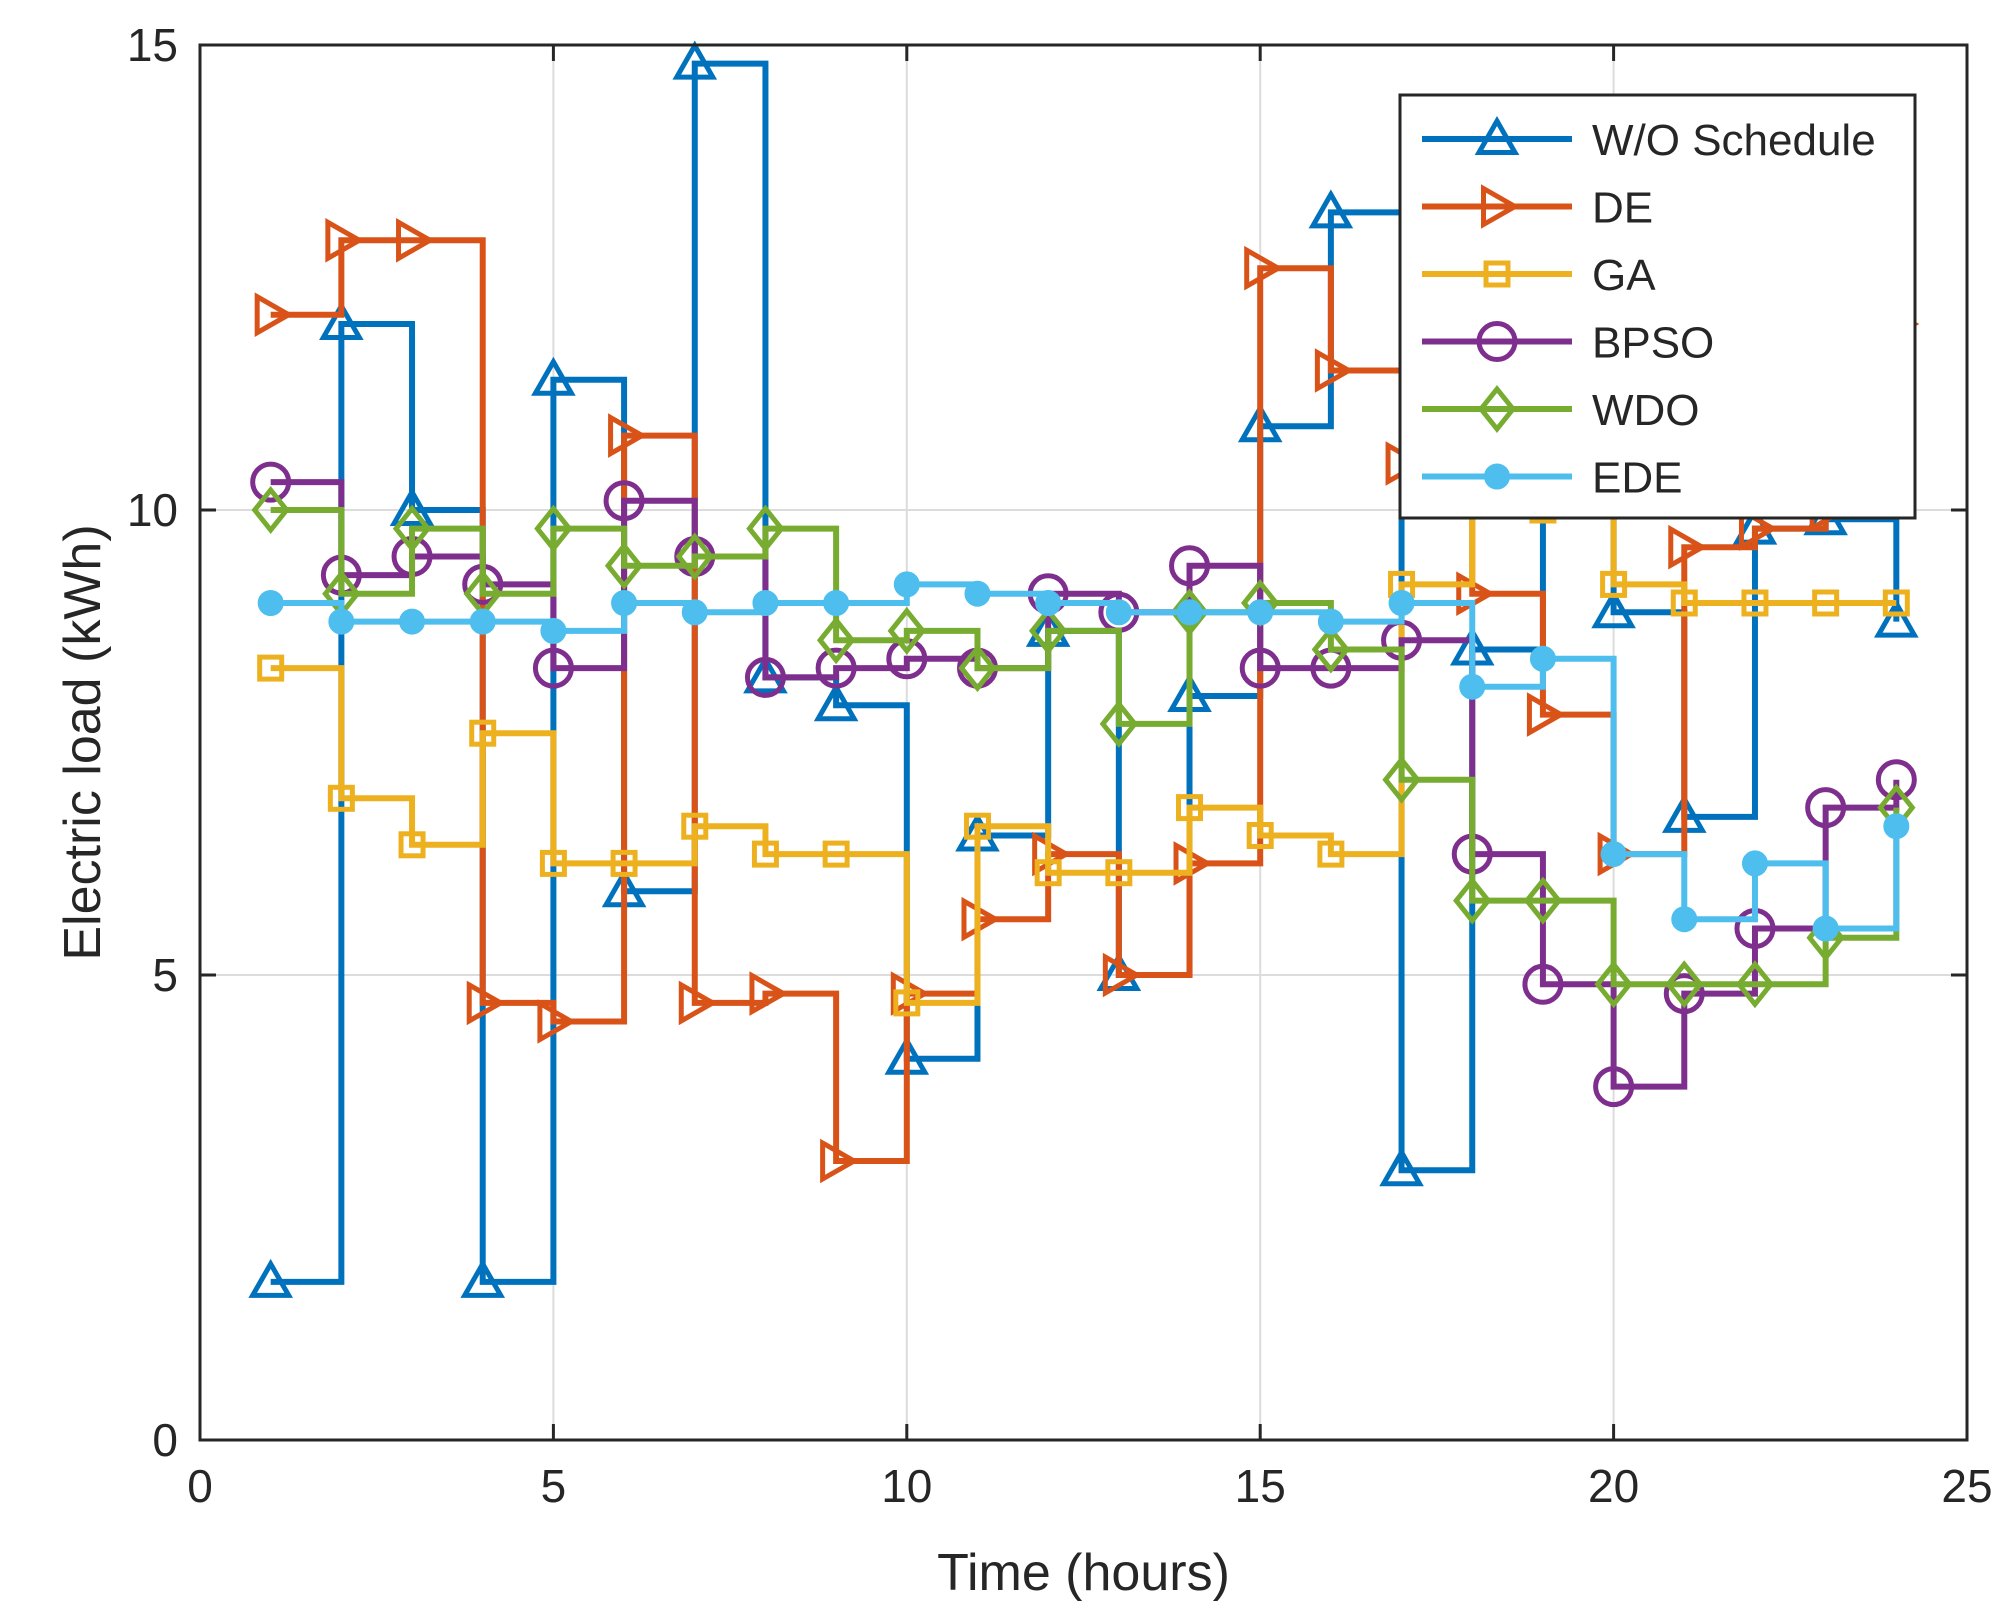 The width and height of the screenshot is (2012, 1619). I want to click on x-tick-label: 10, so click(906, 1486).